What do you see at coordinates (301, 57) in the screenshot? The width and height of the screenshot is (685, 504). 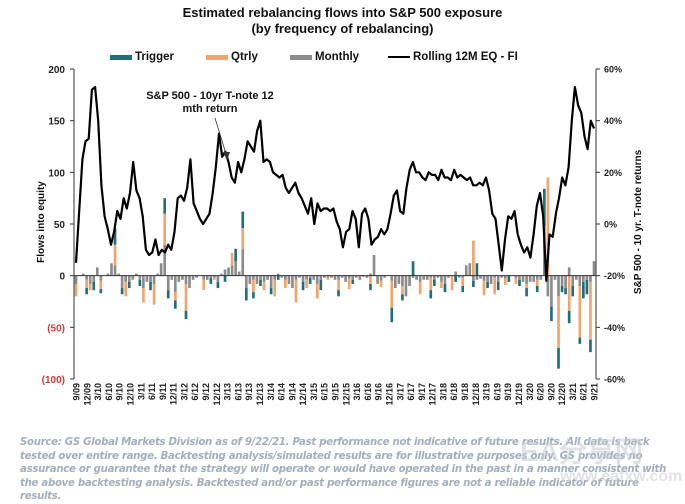 I see `legend-swatch-monthly` at bounding box center [301, 57].